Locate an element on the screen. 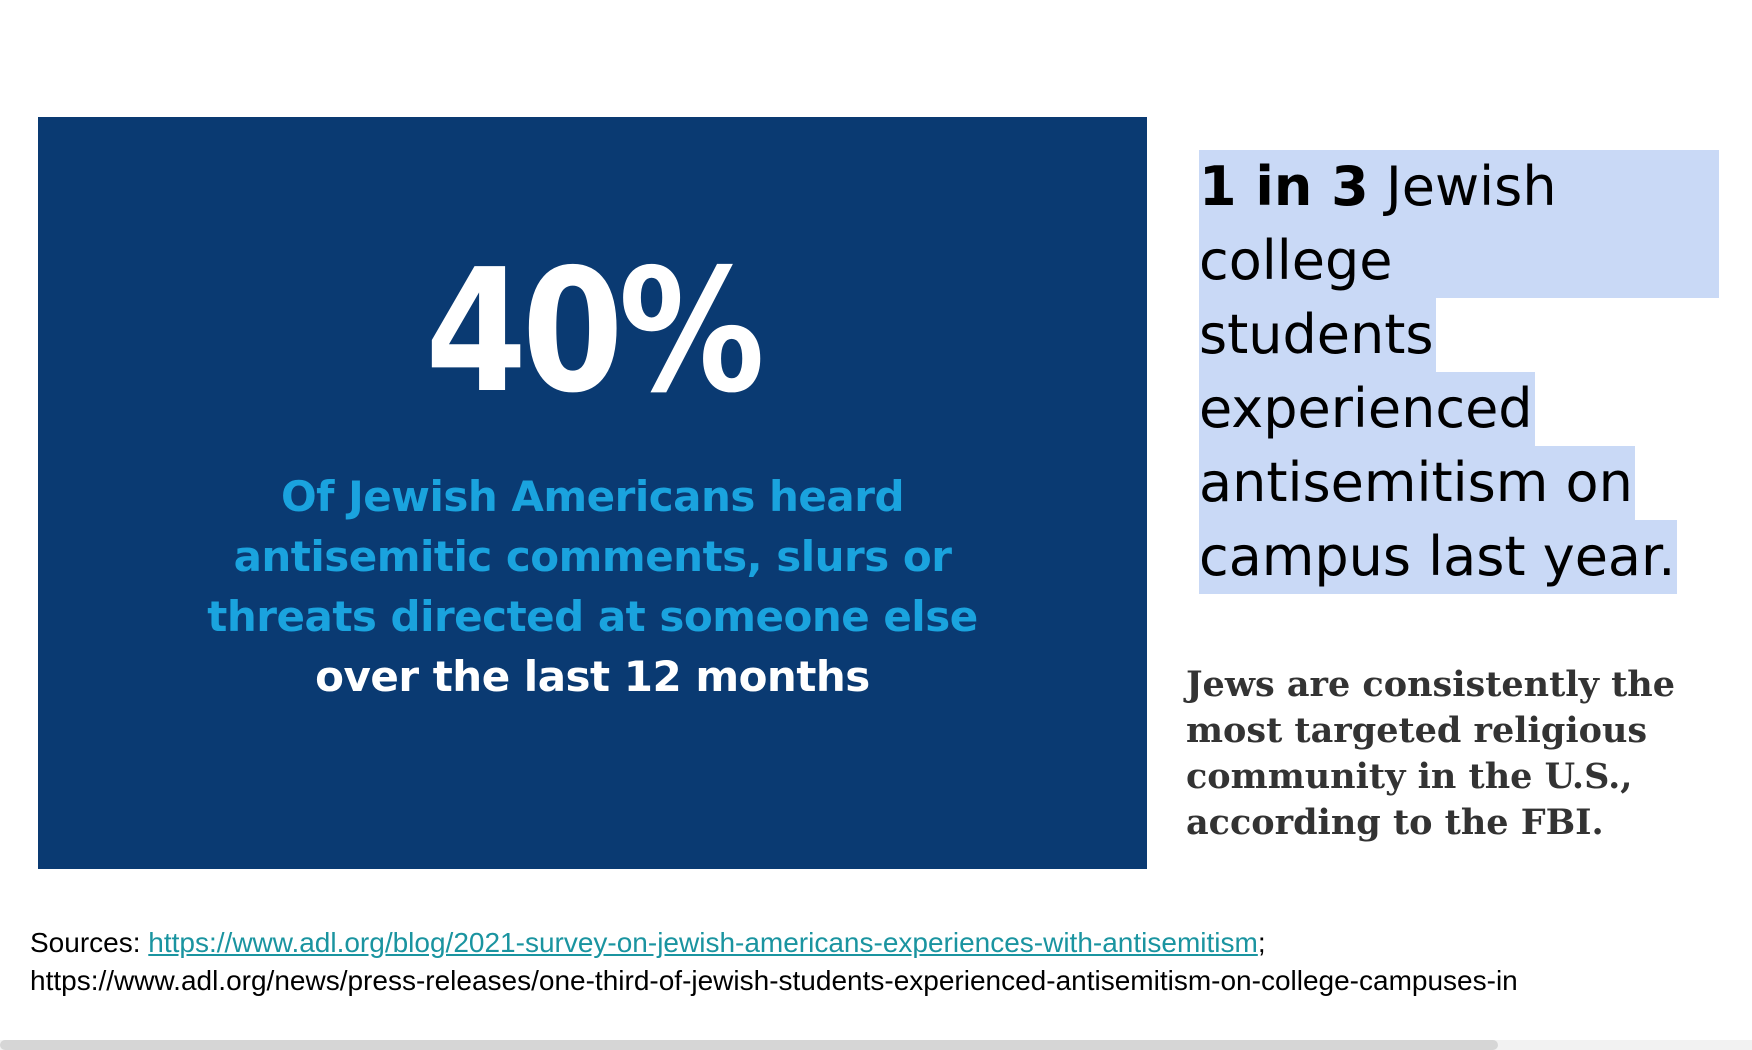 This screenshot has width=1752, height=1050. fact-fbi-line: most targeted religious is located at coordinates (1417, 730).